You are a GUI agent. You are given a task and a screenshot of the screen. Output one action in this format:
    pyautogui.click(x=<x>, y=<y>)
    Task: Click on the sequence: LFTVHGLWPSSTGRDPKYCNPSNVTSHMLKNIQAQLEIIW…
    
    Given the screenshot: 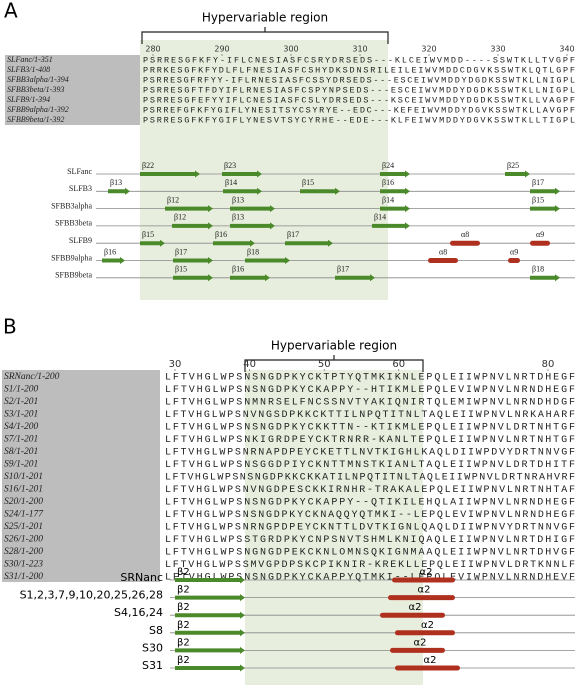 What is the action you would take?
    pyautogui.click(x=370, y=540)
    